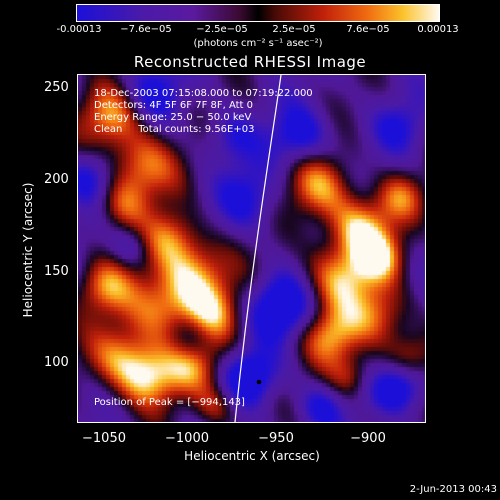 This screenshot has width=500, height=500. I want to click on colorbar-unit-label: (photons cm⁻² s⁻¹ asec⁻²), so click(258, 43).